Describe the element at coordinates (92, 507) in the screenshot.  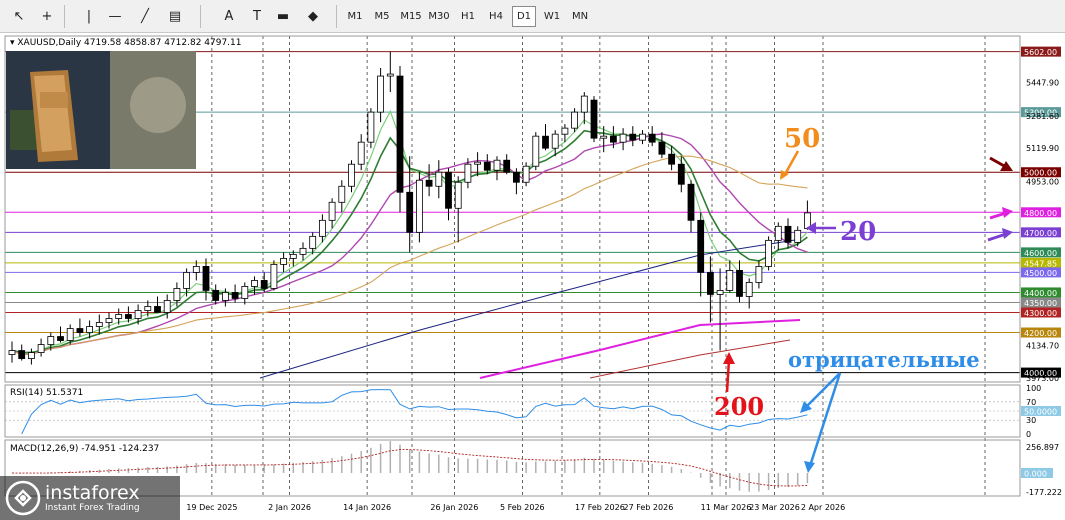
I see `logo-tagline: Instant Forex Trading` at that location.